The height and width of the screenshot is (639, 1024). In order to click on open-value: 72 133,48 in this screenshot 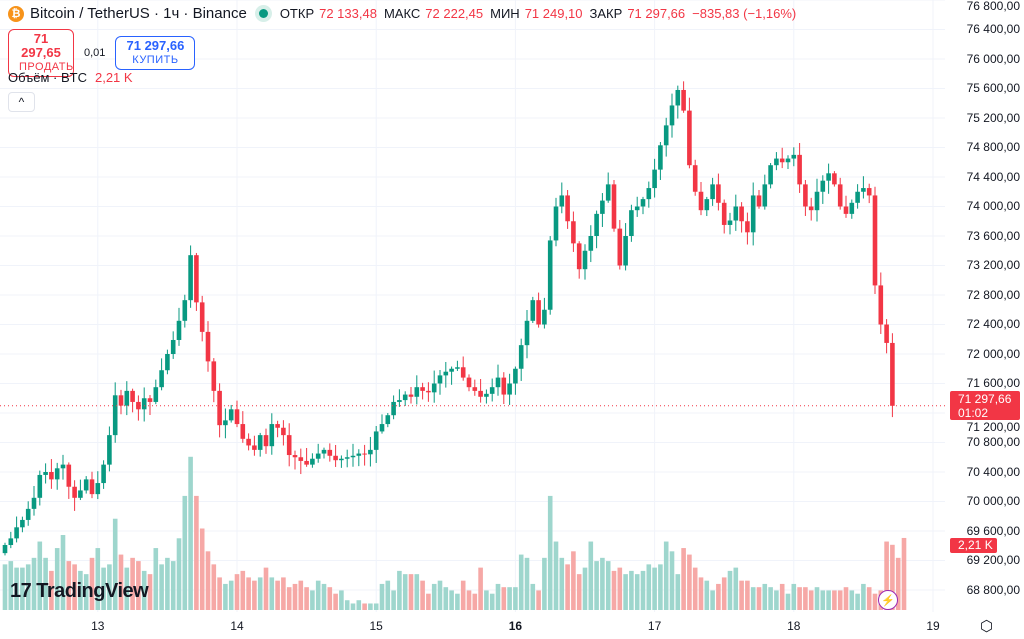, I will do `click(348, 13)`.